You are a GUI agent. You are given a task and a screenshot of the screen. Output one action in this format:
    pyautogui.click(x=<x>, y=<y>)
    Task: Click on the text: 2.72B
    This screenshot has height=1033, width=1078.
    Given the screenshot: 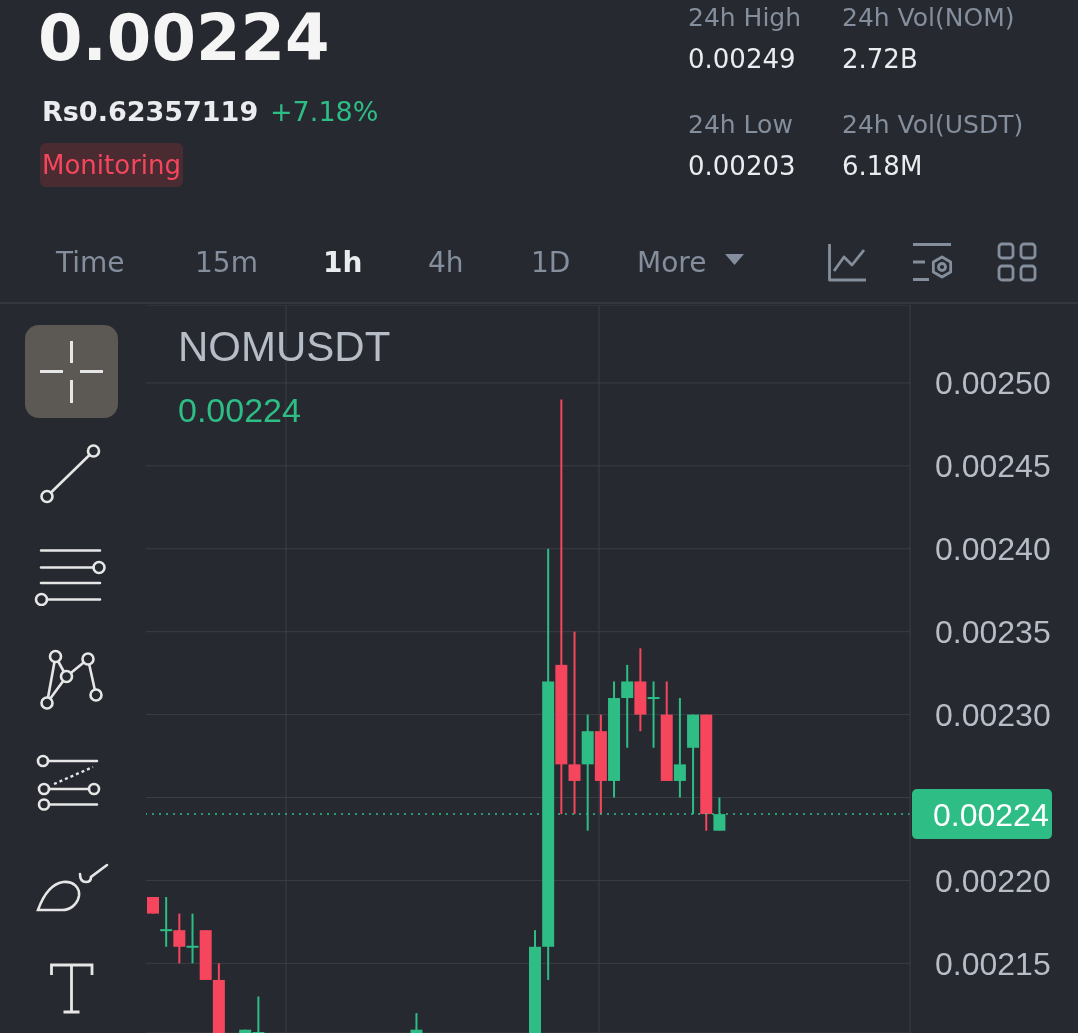 What is the action you would take?
    pyautogui.click(x=880, y=58)
    